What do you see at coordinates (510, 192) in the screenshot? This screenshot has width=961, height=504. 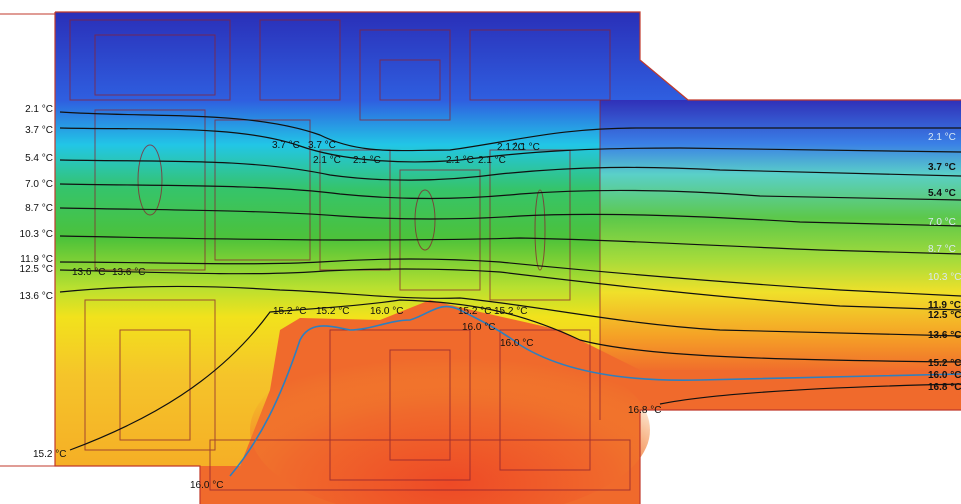 I see `isotherm-7.0` at bounding box center [510, 192].